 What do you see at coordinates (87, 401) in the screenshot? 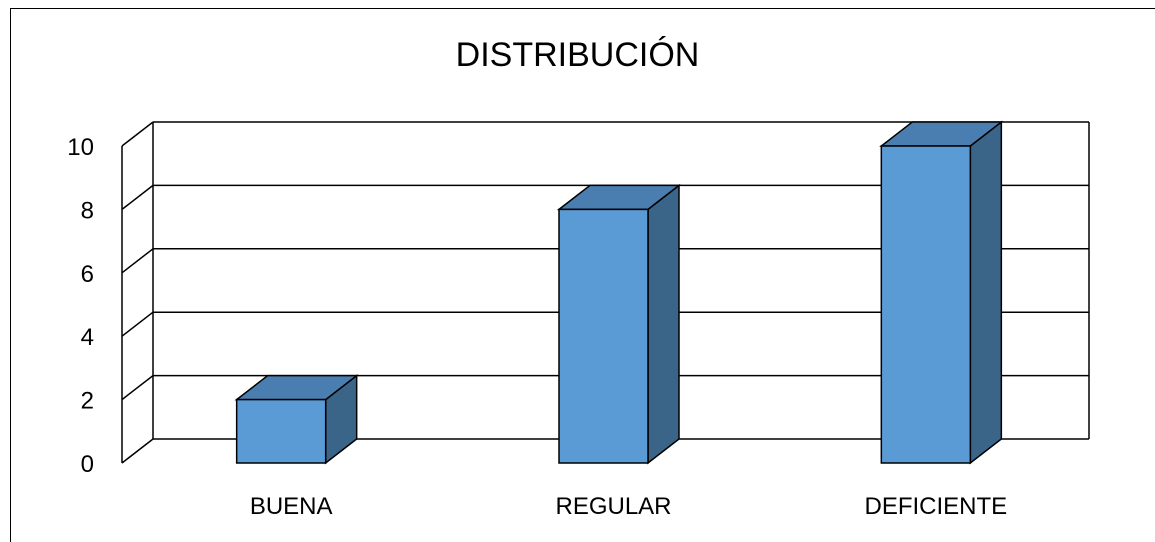
I see `y-tick-label-2: 2` at bounding box center [87, 401].